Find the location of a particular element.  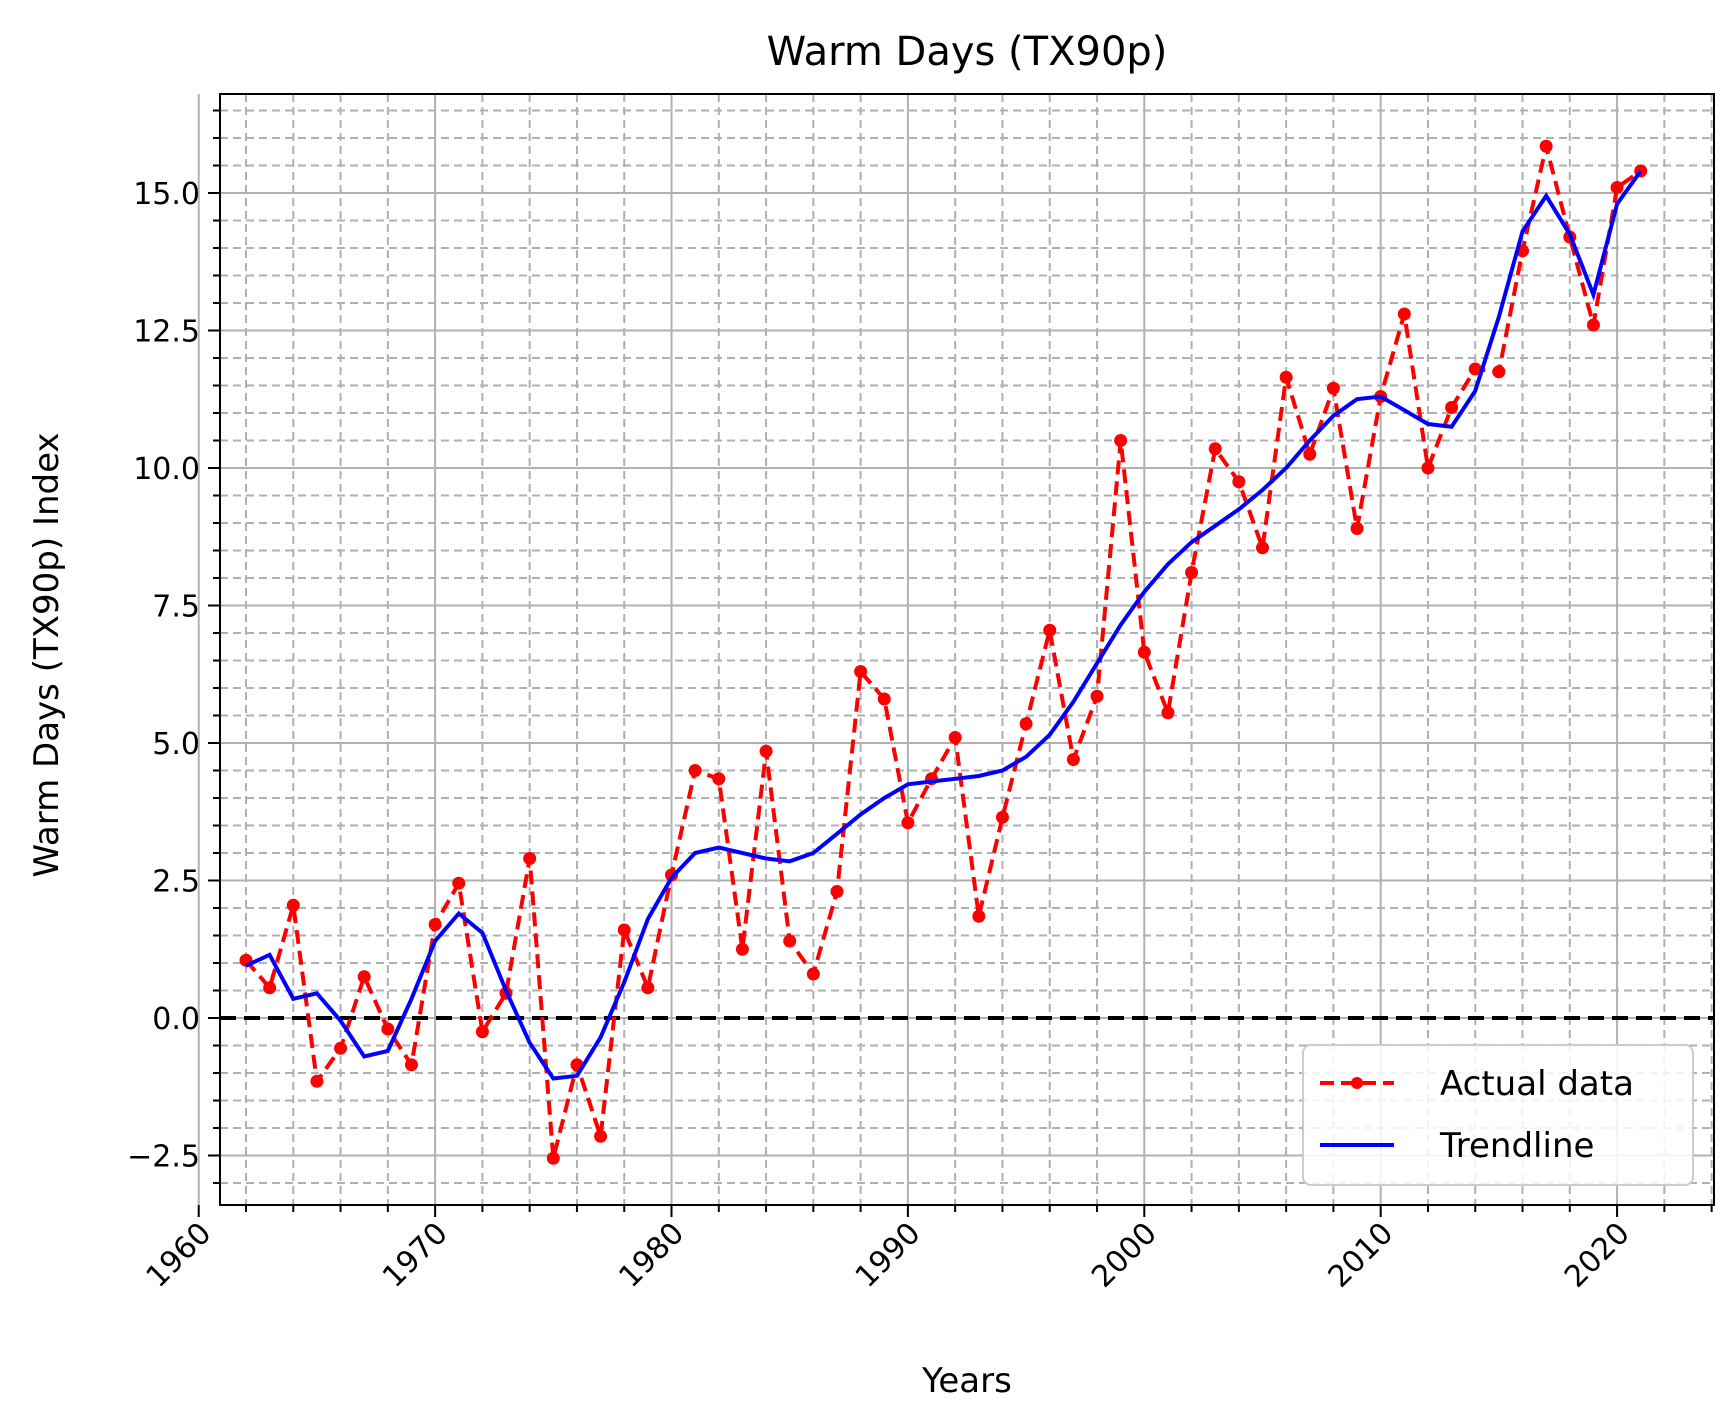

y-tick-label: 0.0 is located at coordinates (176, 1019).